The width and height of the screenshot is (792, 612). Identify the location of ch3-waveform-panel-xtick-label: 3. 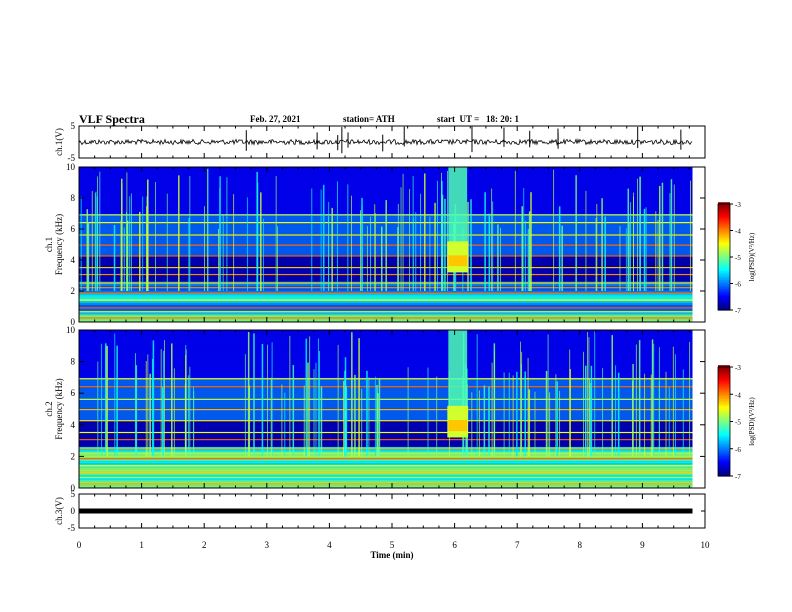
(267, 545).